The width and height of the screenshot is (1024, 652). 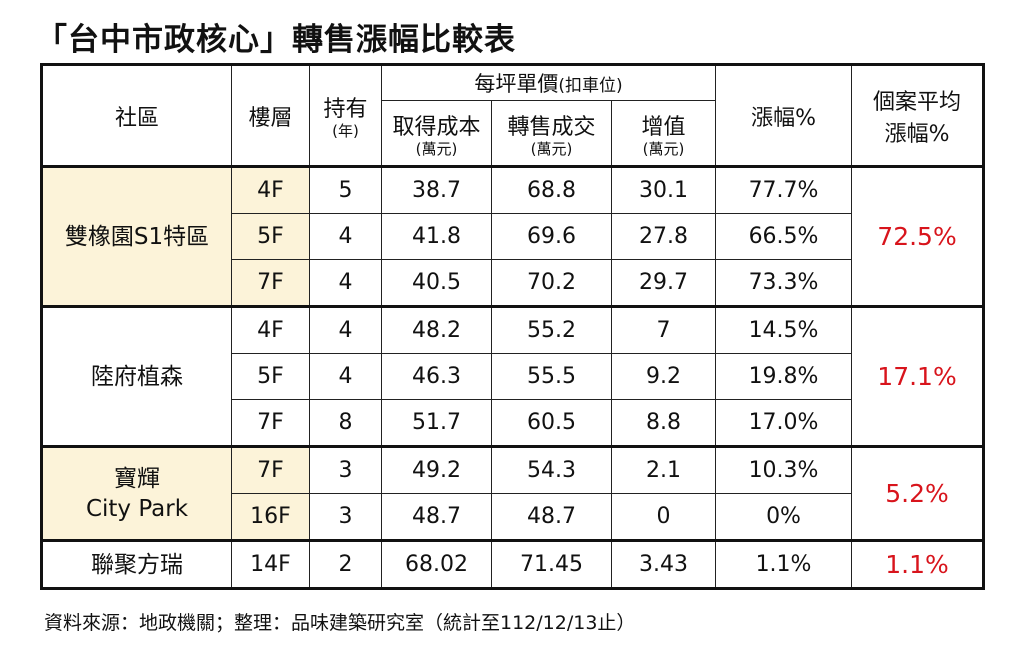 What do you see at coordinates (137, 508) in the screenshot?
I see `community-name-line2: City Park` at bounding box center [137, 508].